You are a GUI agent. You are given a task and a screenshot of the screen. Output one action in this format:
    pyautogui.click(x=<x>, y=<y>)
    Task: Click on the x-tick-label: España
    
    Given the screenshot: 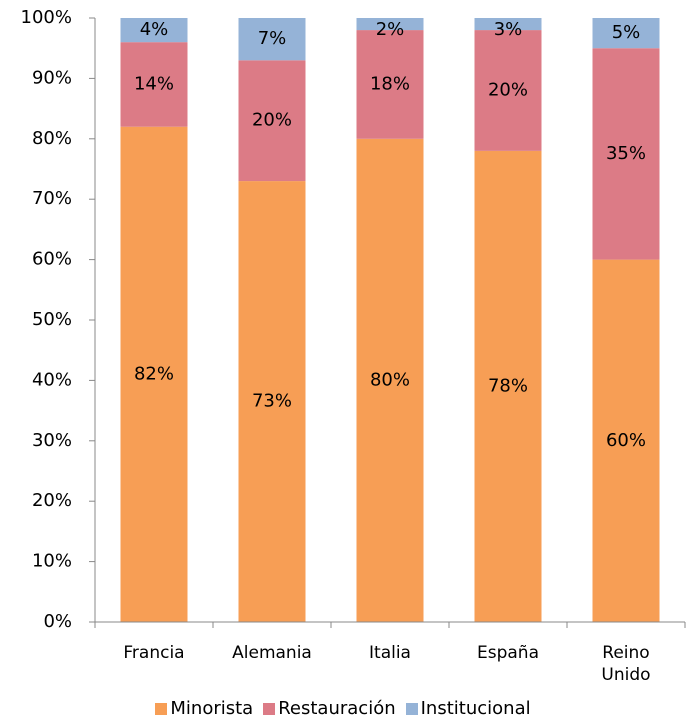 What is the action you would take?
    pyautogui.click(x=508, y=653)
    